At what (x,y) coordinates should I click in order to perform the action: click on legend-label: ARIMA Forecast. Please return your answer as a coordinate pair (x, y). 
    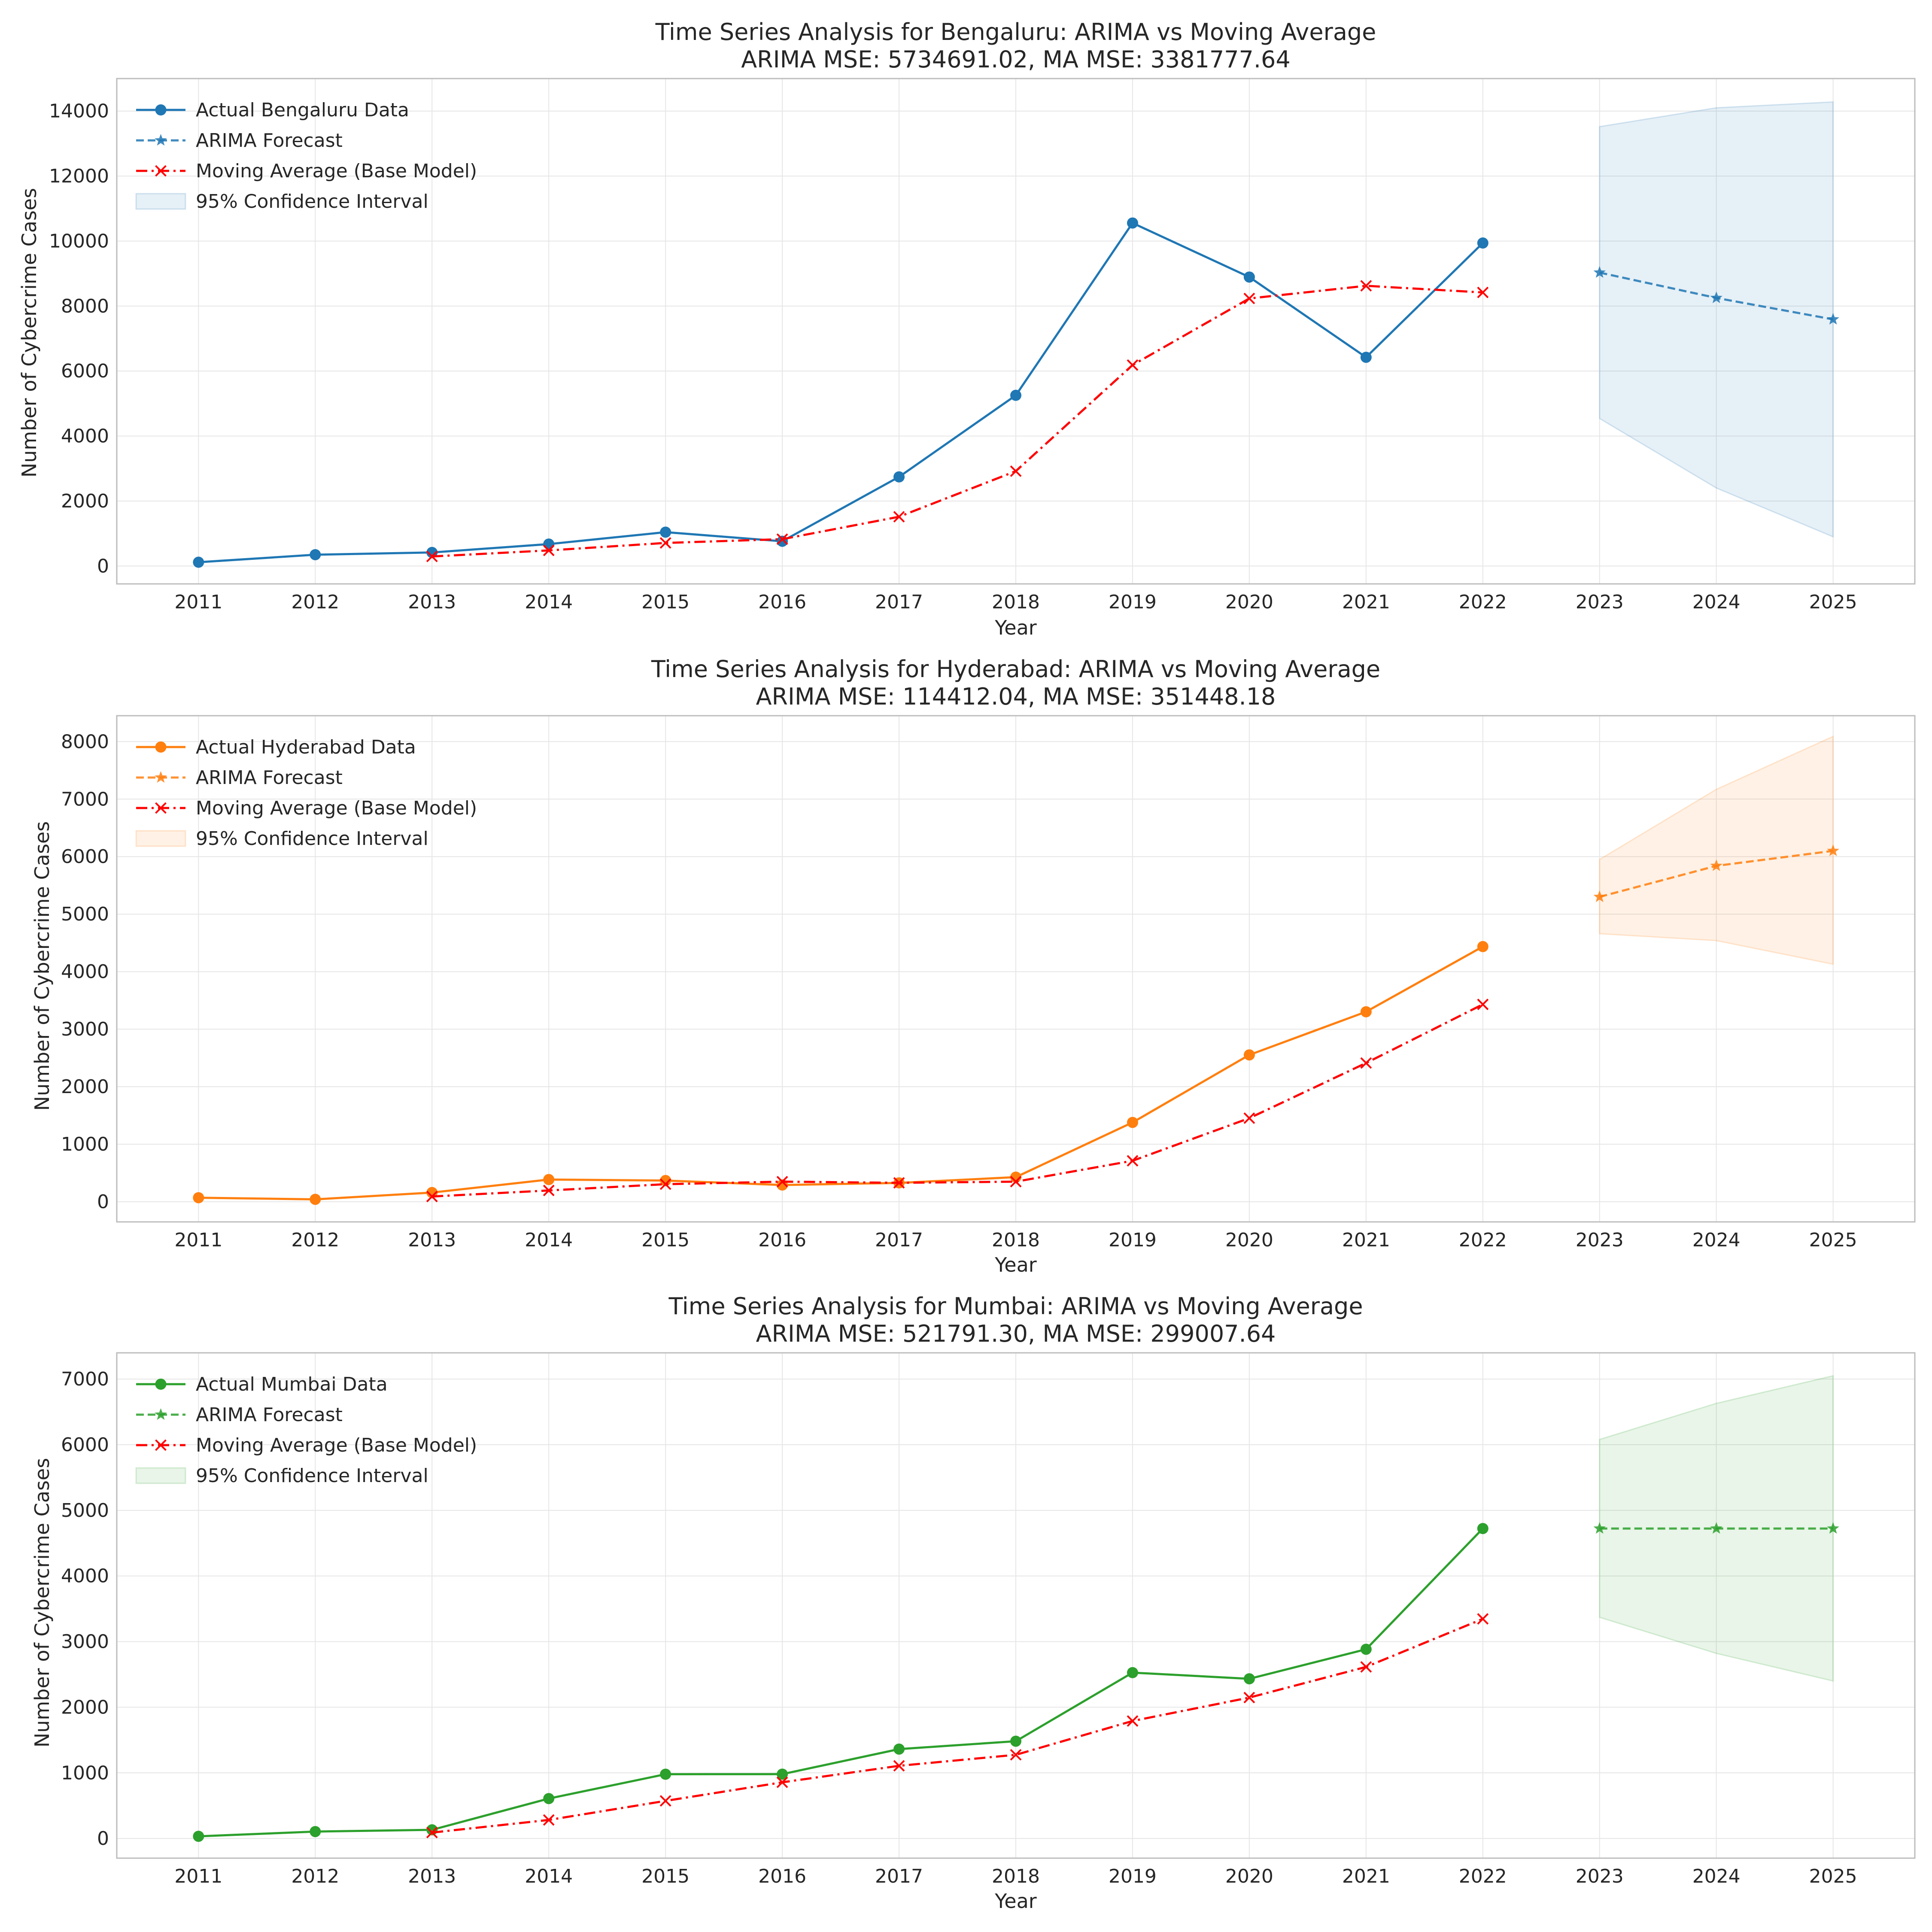
    Looking at the image, I should click on (269, 141).